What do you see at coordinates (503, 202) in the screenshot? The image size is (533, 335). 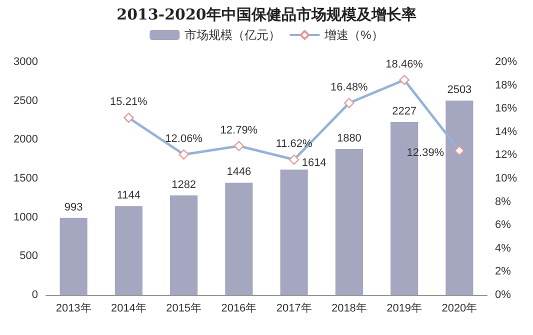 I see `y2-tick-label: 8%` at bounding box center [503, 202].